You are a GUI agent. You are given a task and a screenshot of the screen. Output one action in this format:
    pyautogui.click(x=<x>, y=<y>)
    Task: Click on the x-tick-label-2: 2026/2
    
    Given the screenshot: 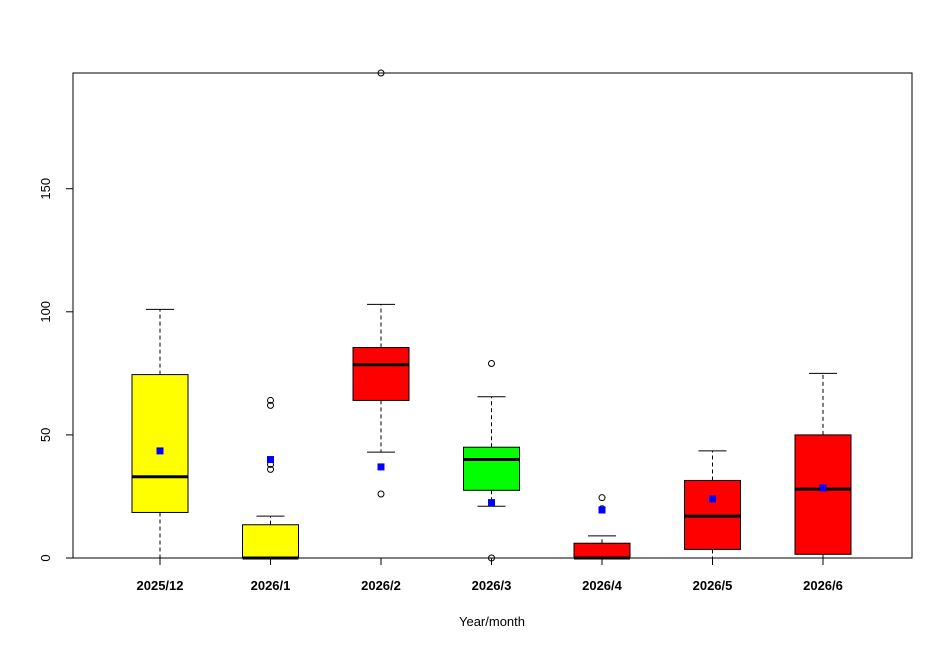 What is the action you would take?
    pyautogui.click(x=381, y=585)
    